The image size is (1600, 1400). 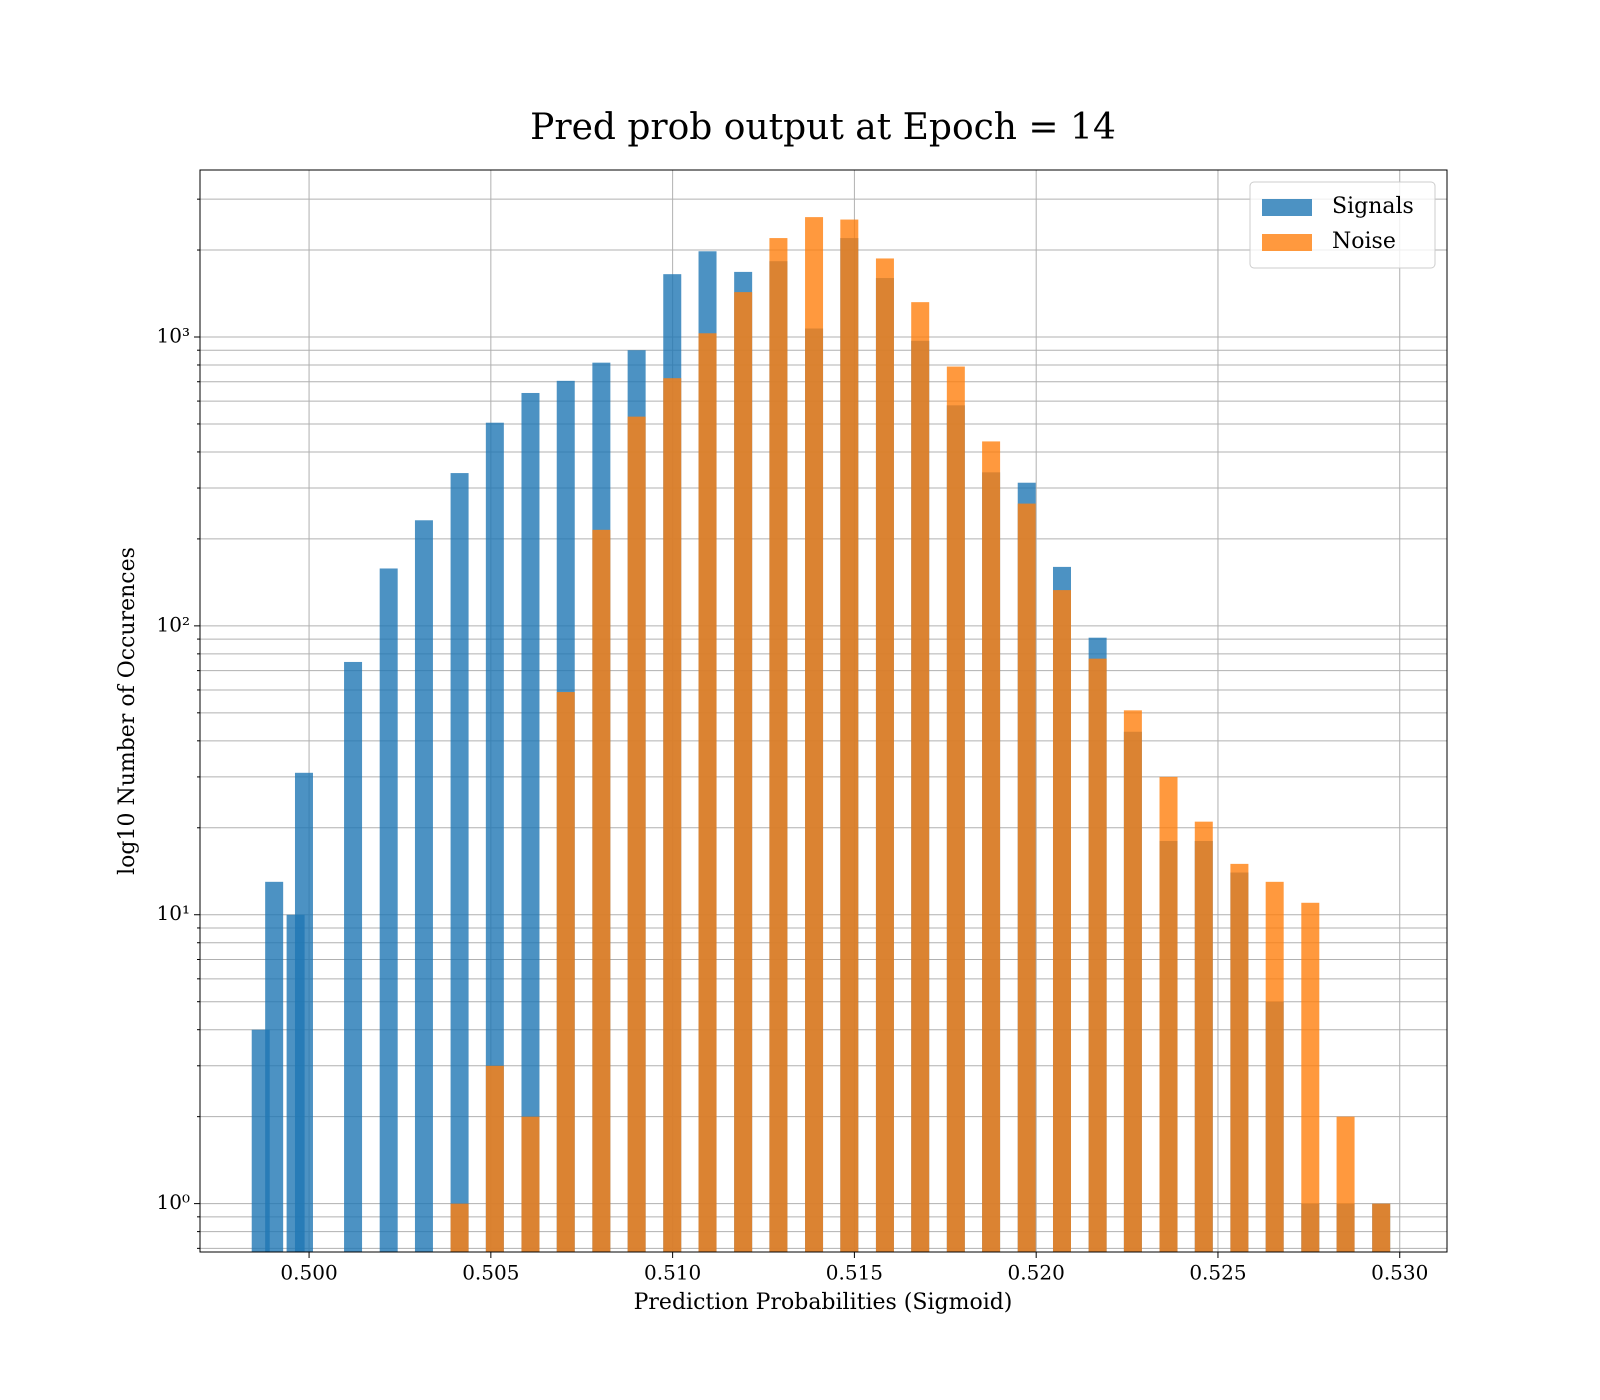 I want to click on y-tick-label: 10², so click(x=173, y=624).